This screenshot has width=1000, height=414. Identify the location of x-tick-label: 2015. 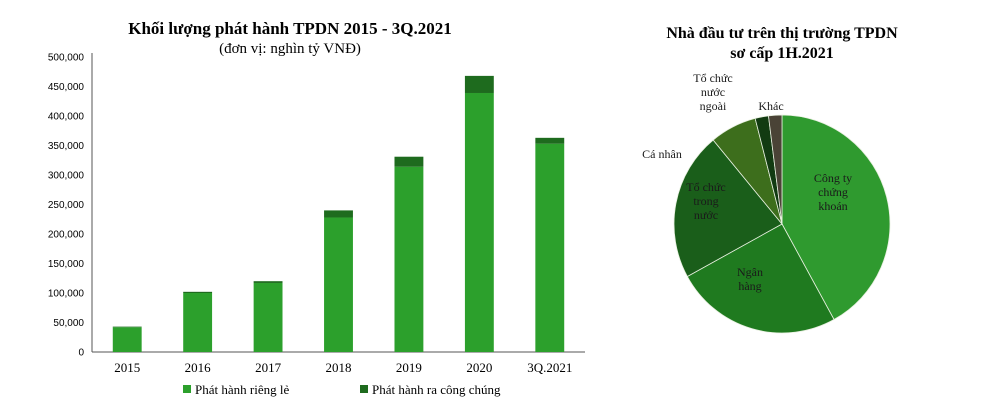
(127, 367).